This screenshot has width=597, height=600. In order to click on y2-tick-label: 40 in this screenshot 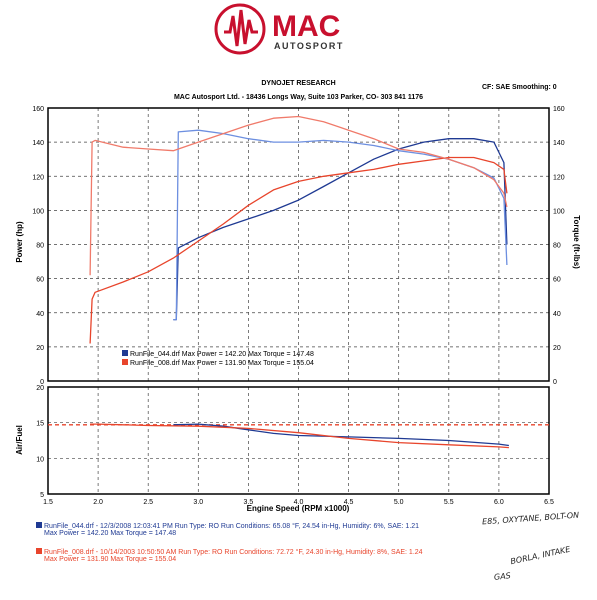, I will do `click(557, 314)`.